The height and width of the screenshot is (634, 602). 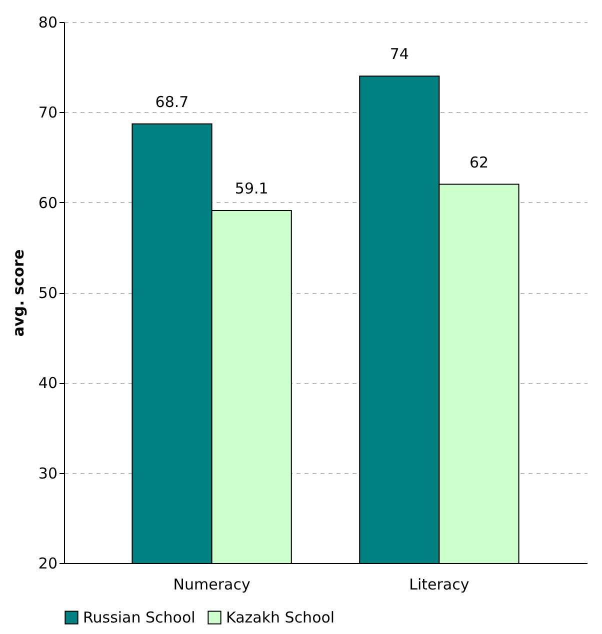 What do you see at coordinates (18, 293) in the screenshot?
I see `y-axis-title: avg. score` at bounding box center [18, 293].